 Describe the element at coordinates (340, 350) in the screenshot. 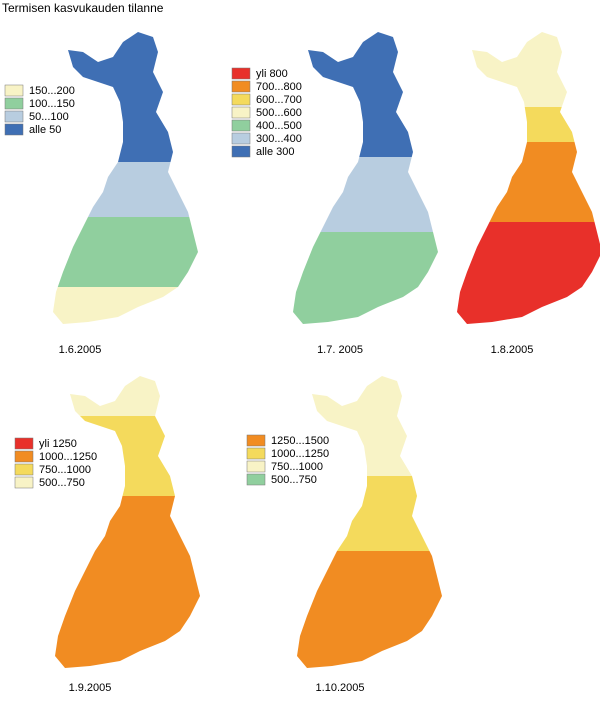

I see `map-date: 1.7. 2005` at that location.